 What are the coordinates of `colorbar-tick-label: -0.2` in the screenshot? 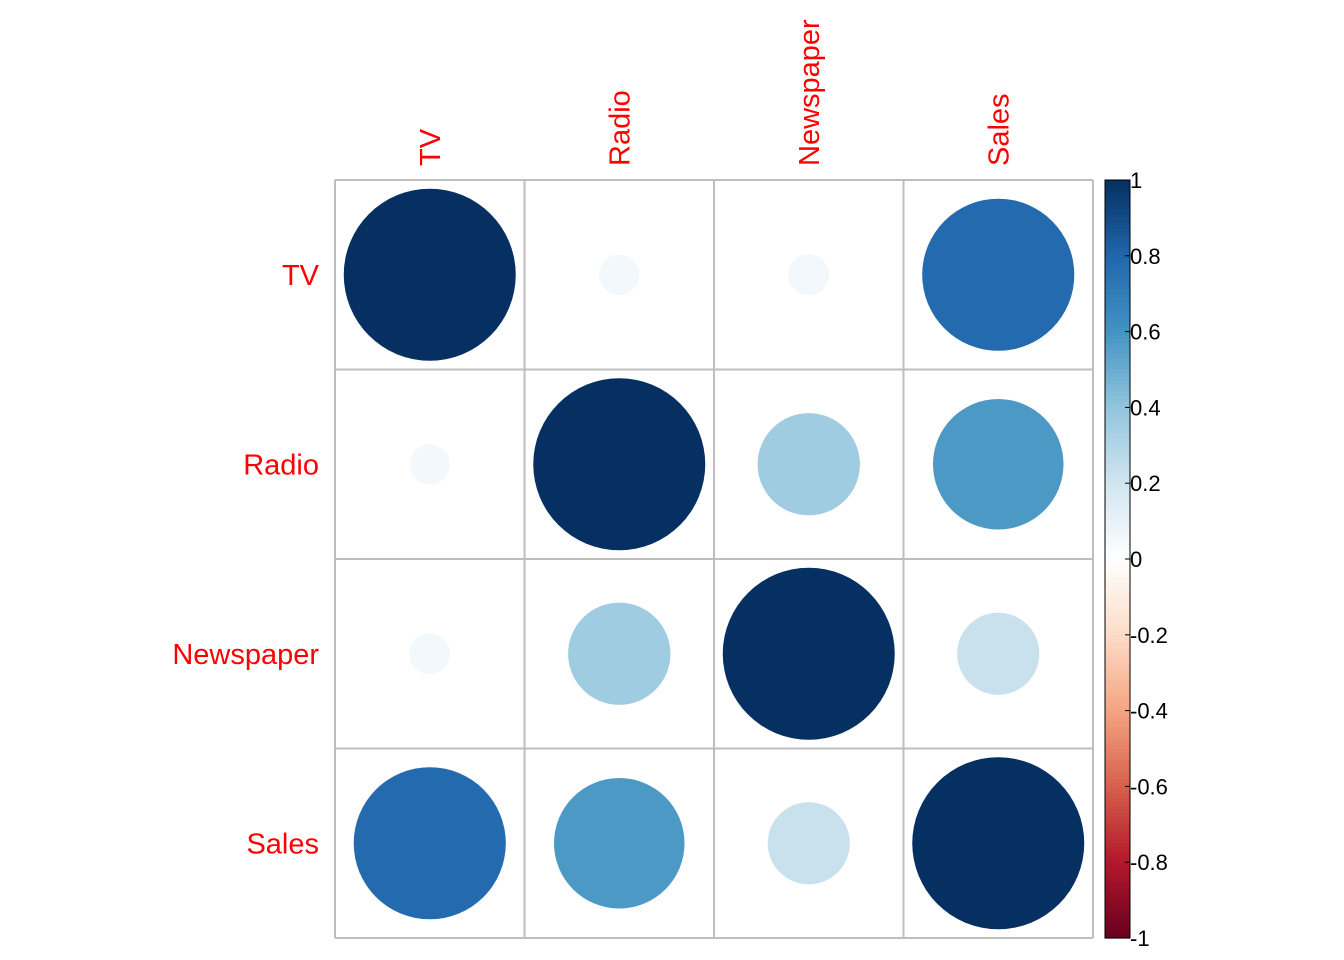 It's located at (1149, 635).